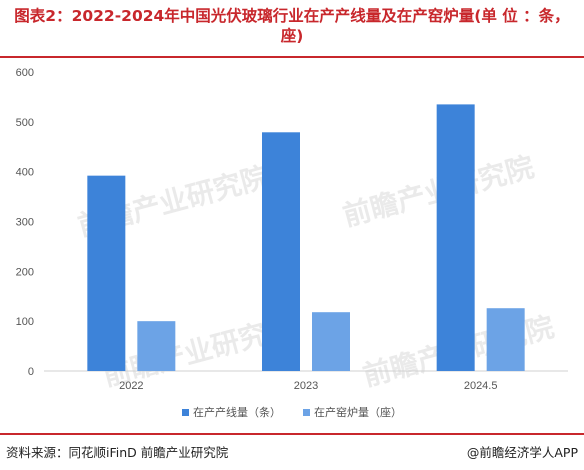 The height and width of the screenshot is (470, 584). Describe the element at coordinates (25, 123) in the screenshot. I see `y-tick-label: 500` at that location.